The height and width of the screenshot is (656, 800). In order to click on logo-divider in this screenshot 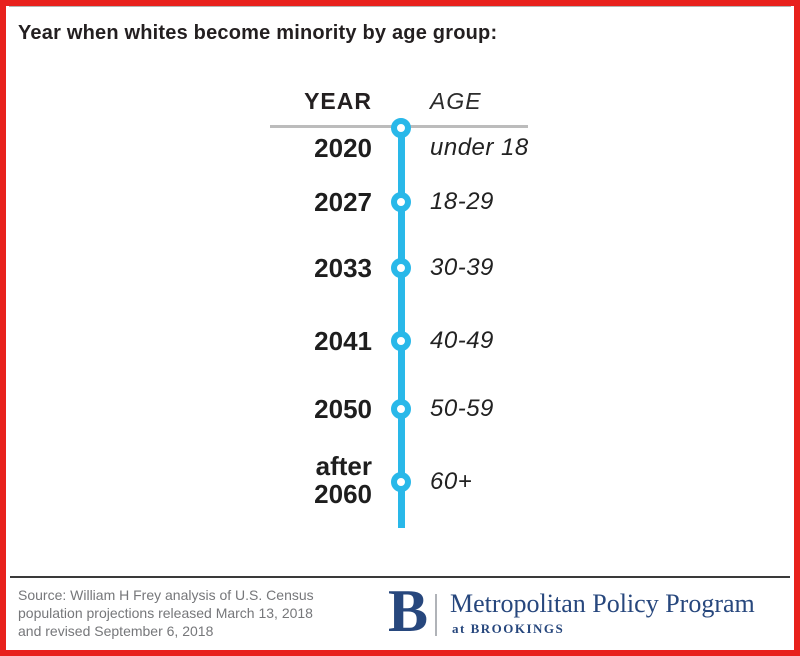, I will do `click(436, 615)`.